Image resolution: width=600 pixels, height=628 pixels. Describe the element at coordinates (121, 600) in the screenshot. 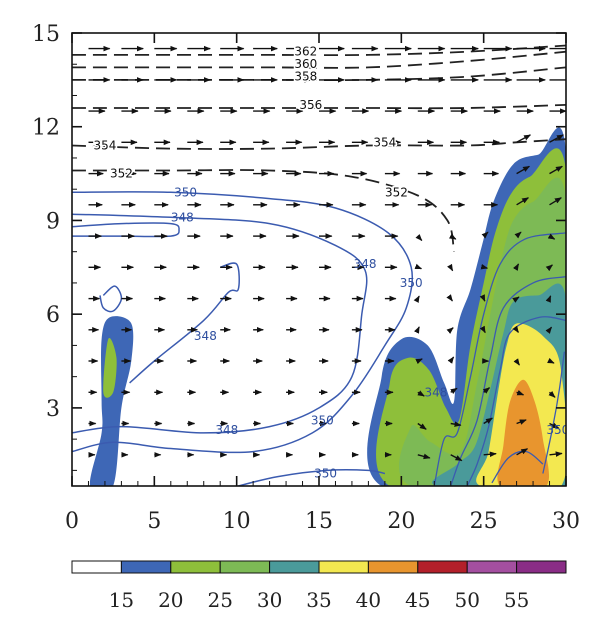

I see `colorbar-label: 15` at that location.